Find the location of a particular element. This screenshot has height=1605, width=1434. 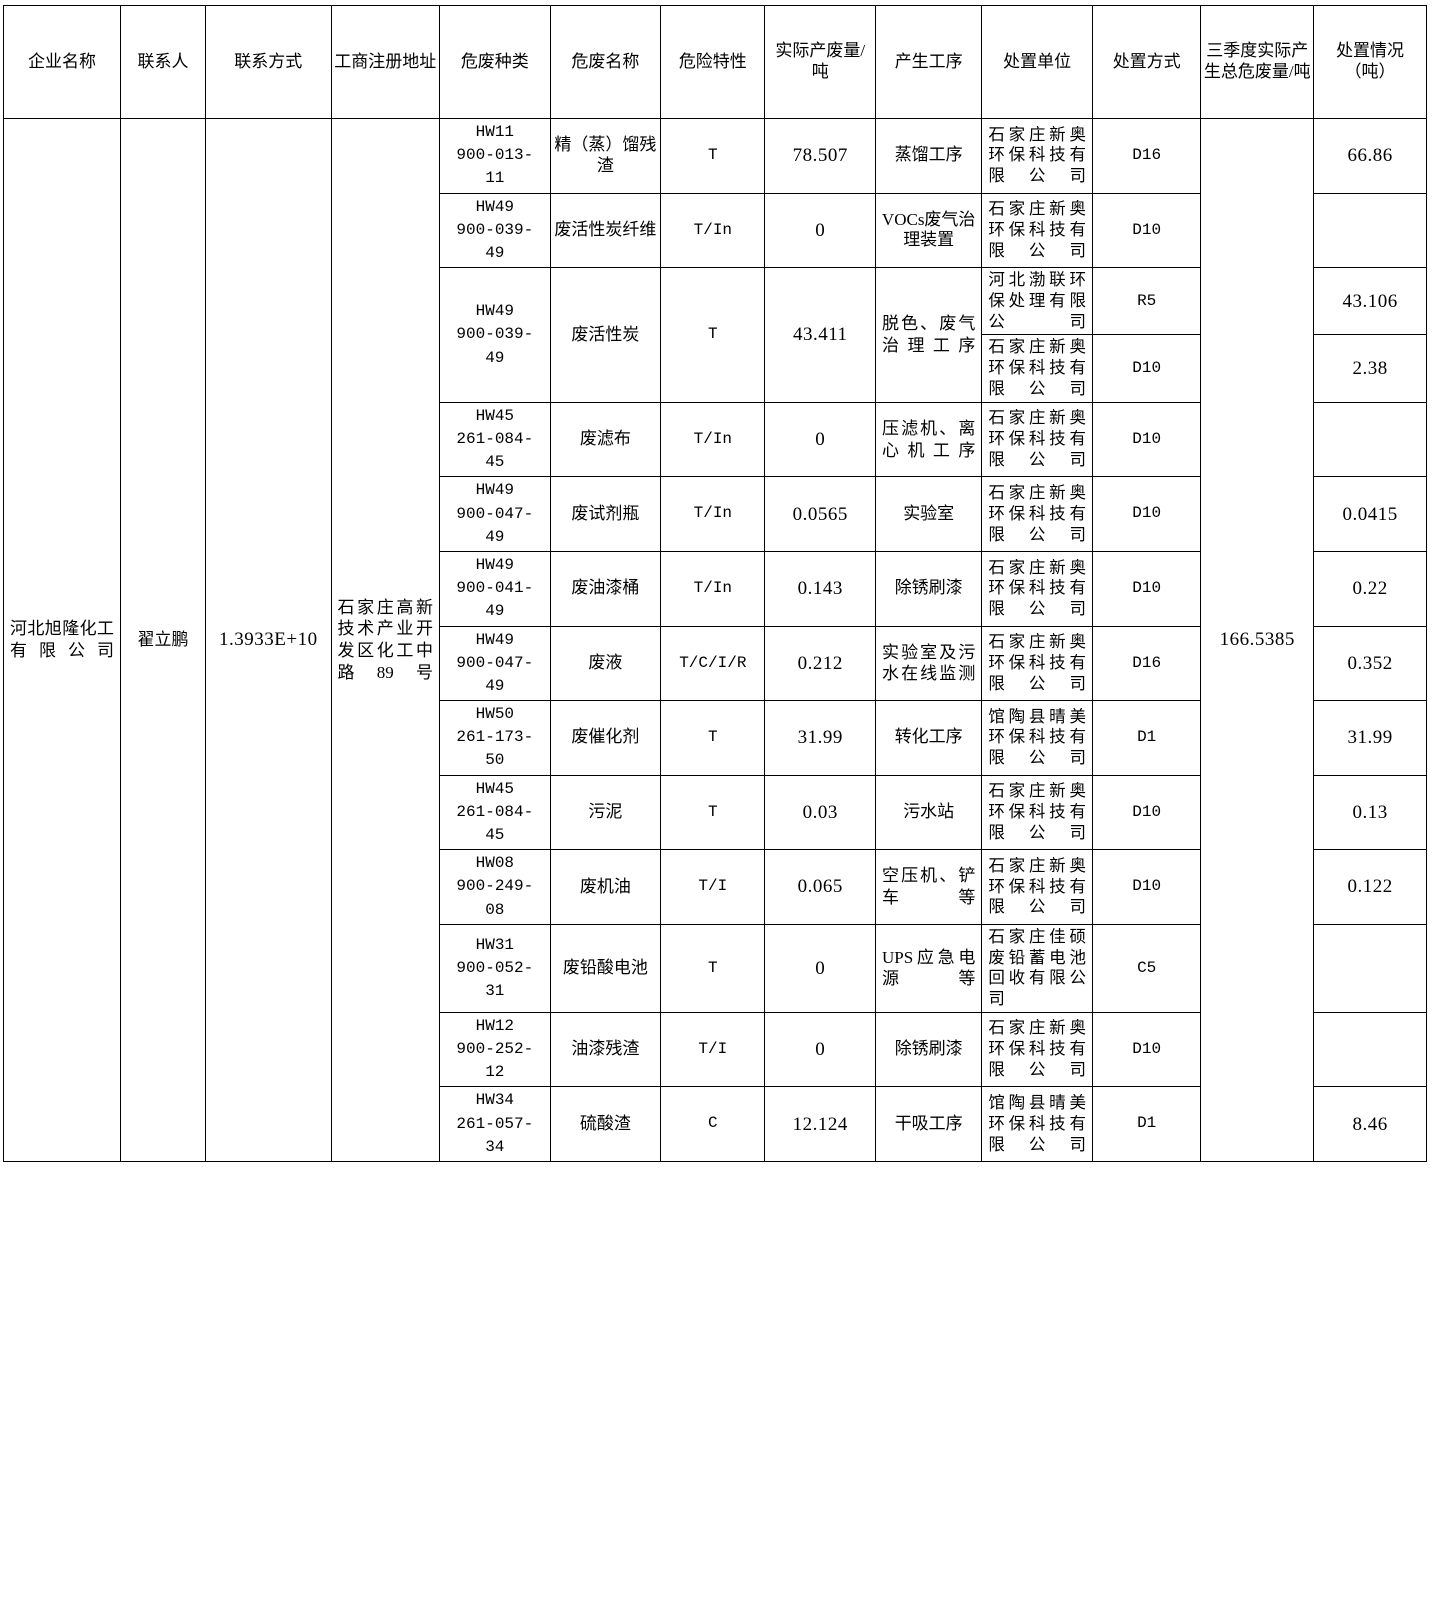

cell-contact-person: 翟立鹏 is located at coordinates (163, 640).